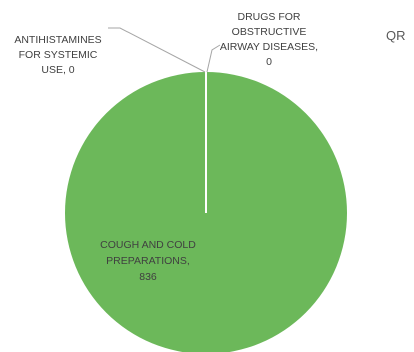 The height and width of the screenshot is (352, 414). Describe the element at coordinates (57, 70) in the screenshot. I see `slice-label-line: USE, 0` at that location.